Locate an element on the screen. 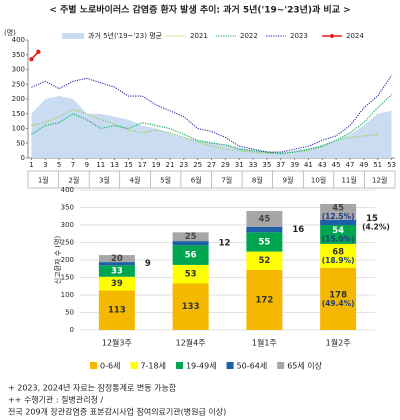 The height and width of the screenshot is (420, 400). x-tick-label: 11 is located at coordinates (100, 165).